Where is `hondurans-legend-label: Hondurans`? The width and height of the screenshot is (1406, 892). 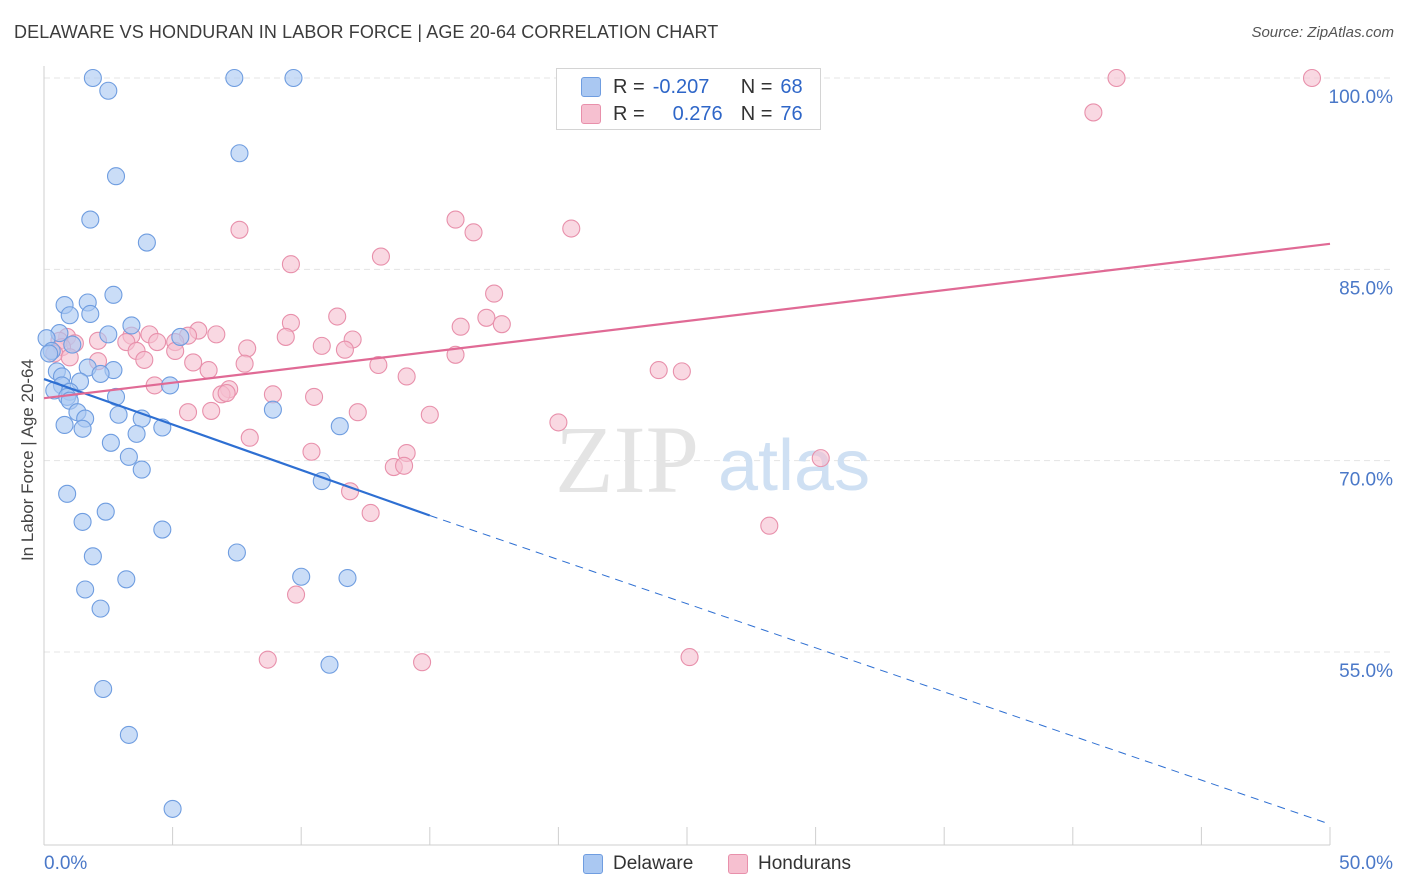
hondurans-legend-label: Hondurans is located at coordinates (804, 863).